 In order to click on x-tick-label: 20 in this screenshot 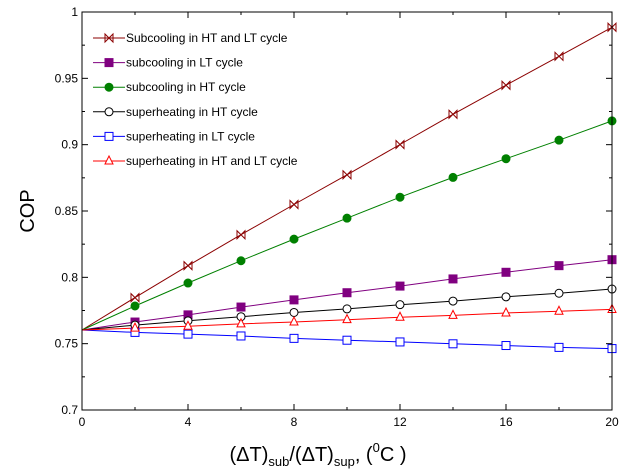, I will do `click(612, 422)`.